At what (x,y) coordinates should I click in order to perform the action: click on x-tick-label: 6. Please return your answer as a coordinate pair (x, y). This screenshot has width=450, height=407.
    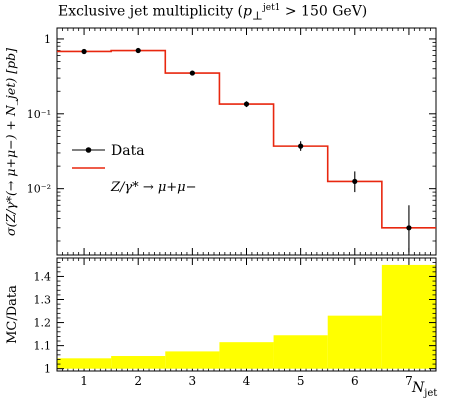
    Looking at the image, I should click on (355, 381).